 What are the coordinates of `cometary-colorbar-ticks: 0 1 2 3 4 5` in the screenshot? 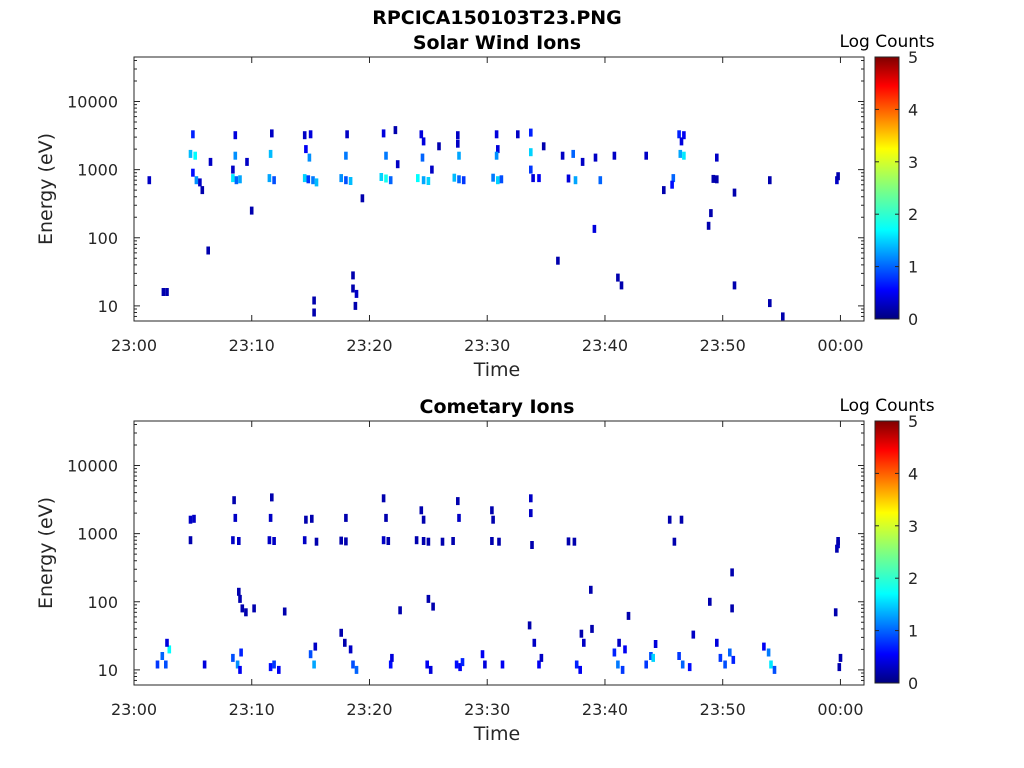 It's located at (896, 552).